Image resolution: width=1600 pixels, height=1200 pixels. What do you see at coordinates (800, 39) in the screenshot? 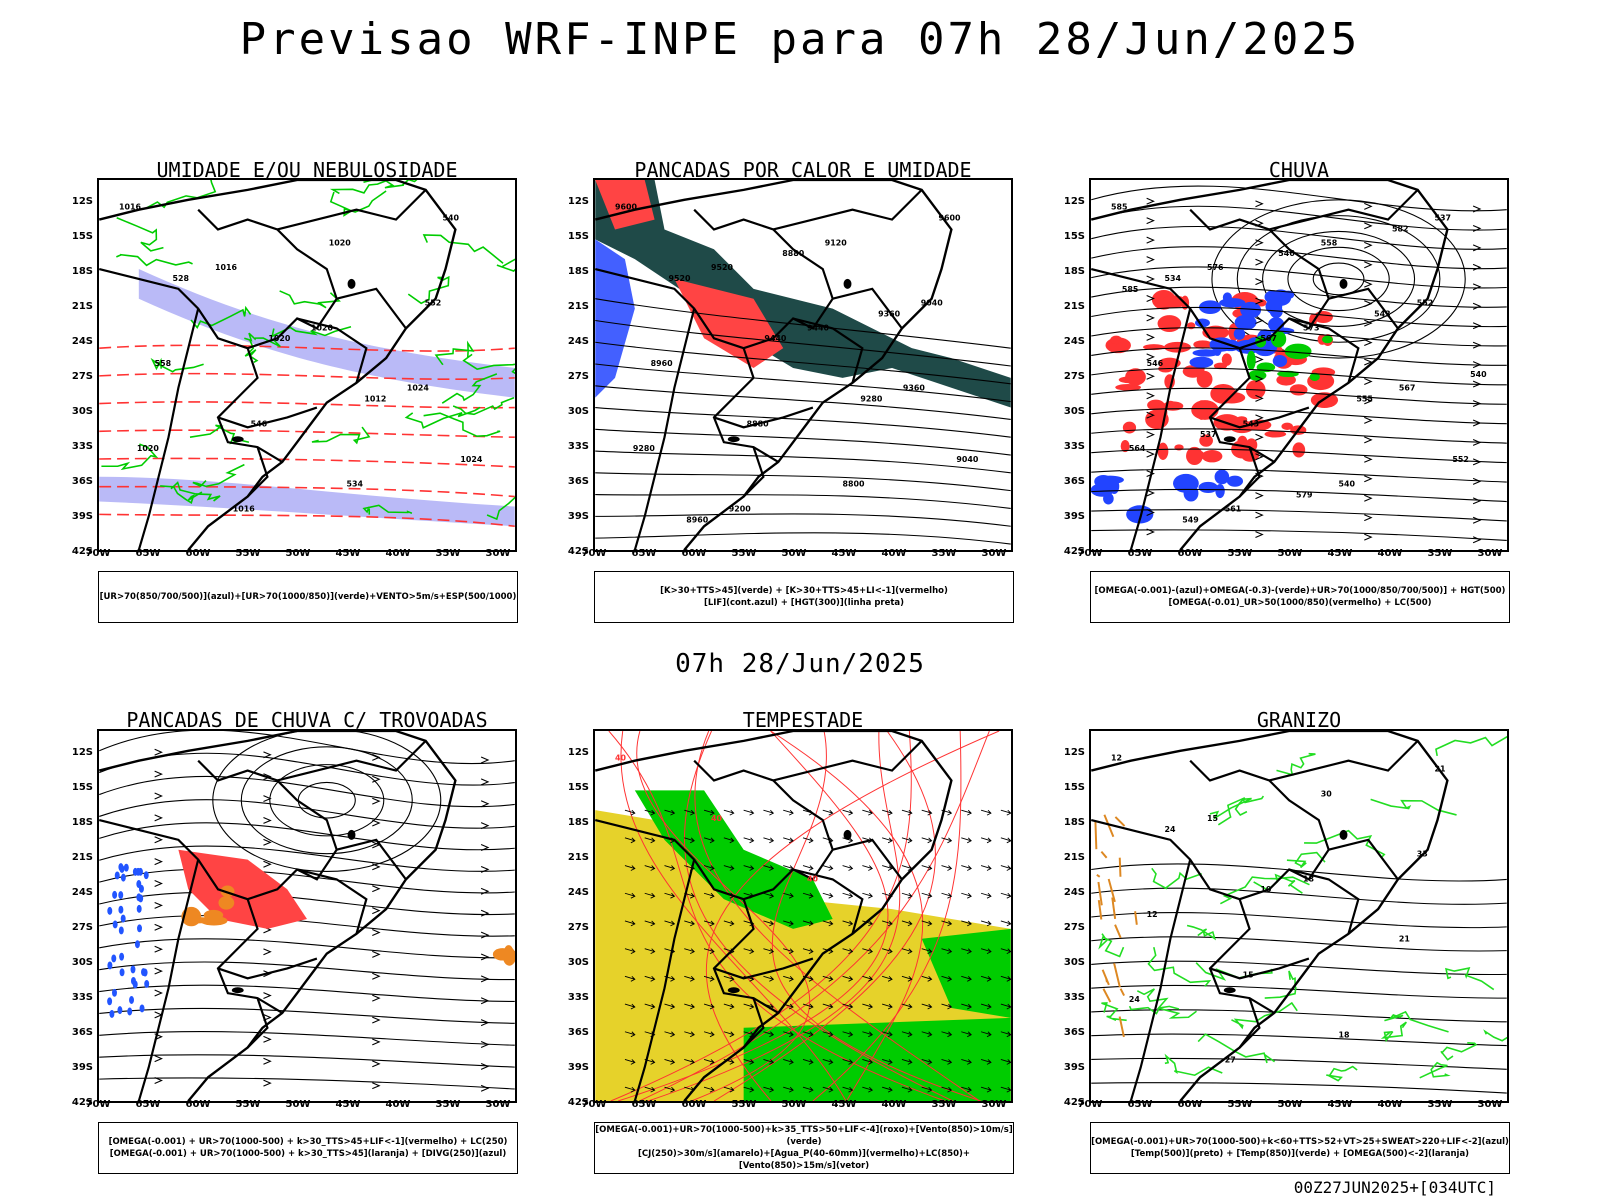
I see `main-title: Previsao WRF-INPE para 07h 28/Jun/2025` at bounding box center [800, 39].